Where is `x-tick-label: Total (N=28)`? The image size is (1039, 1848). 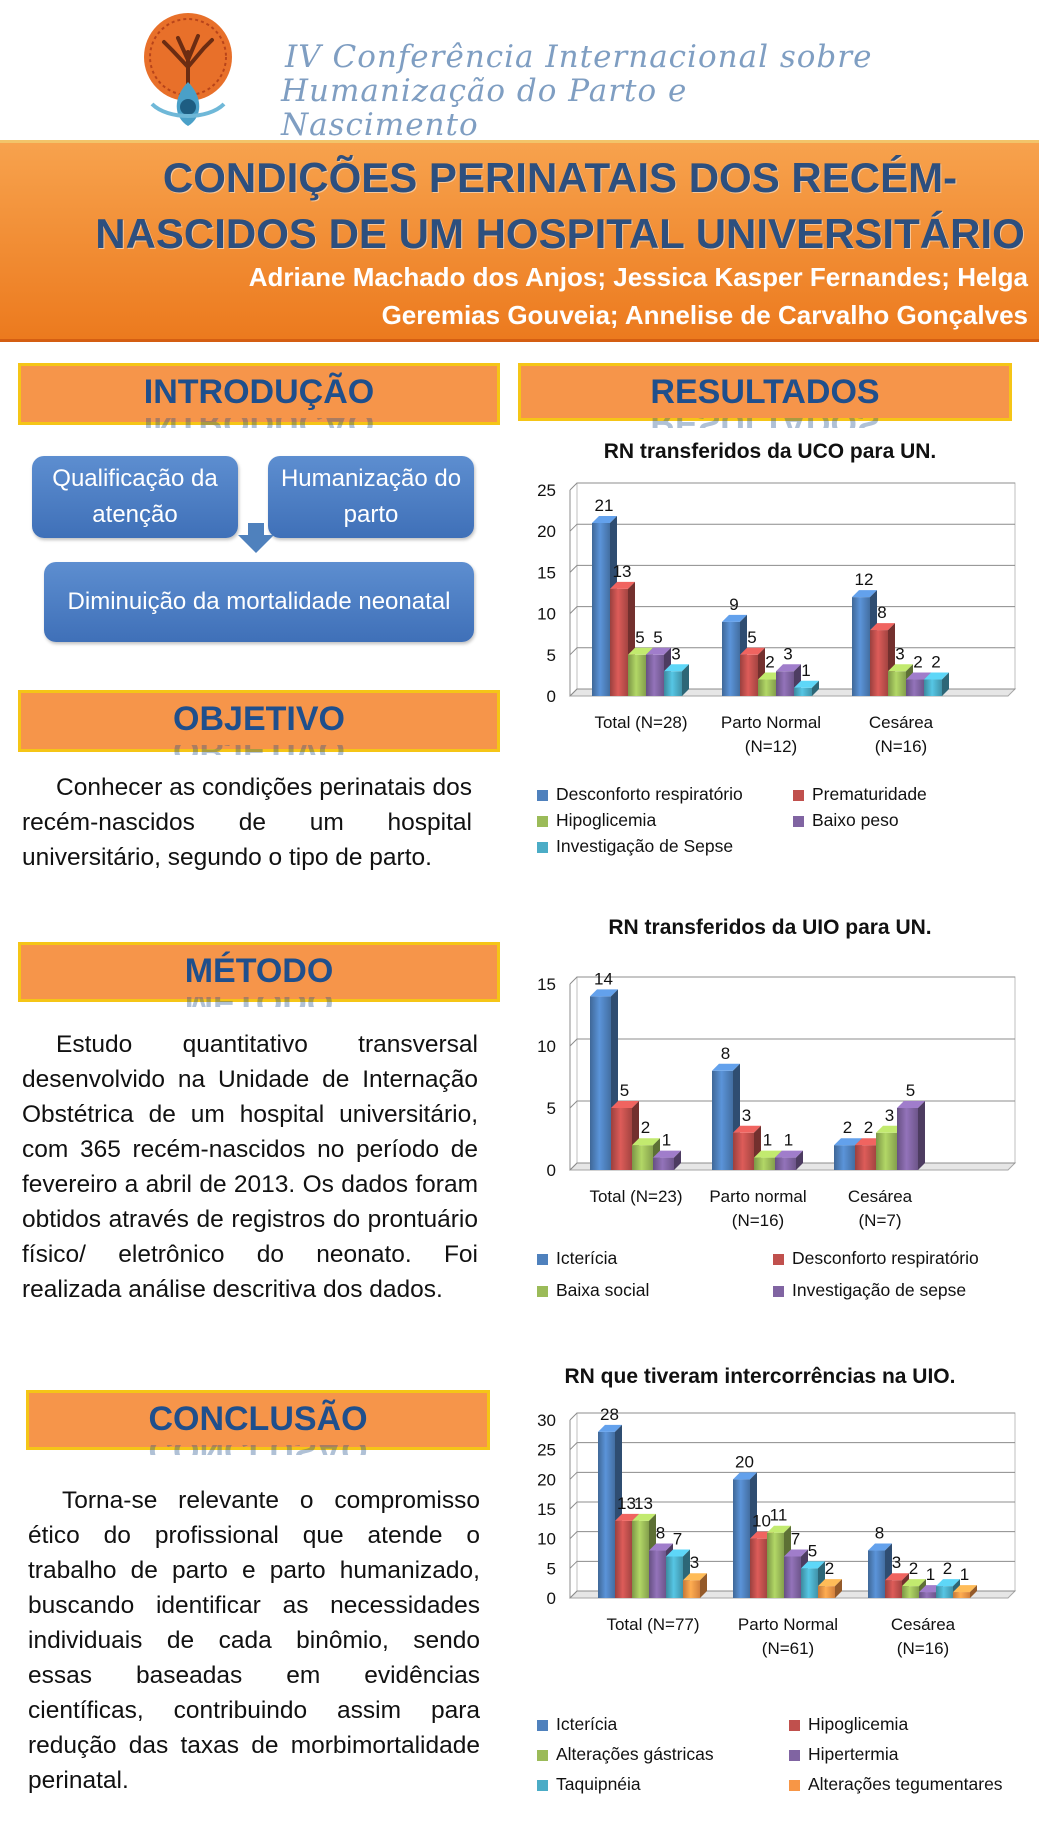 x-tick-label: Total (N=28) is located at coordinates (640, 722).